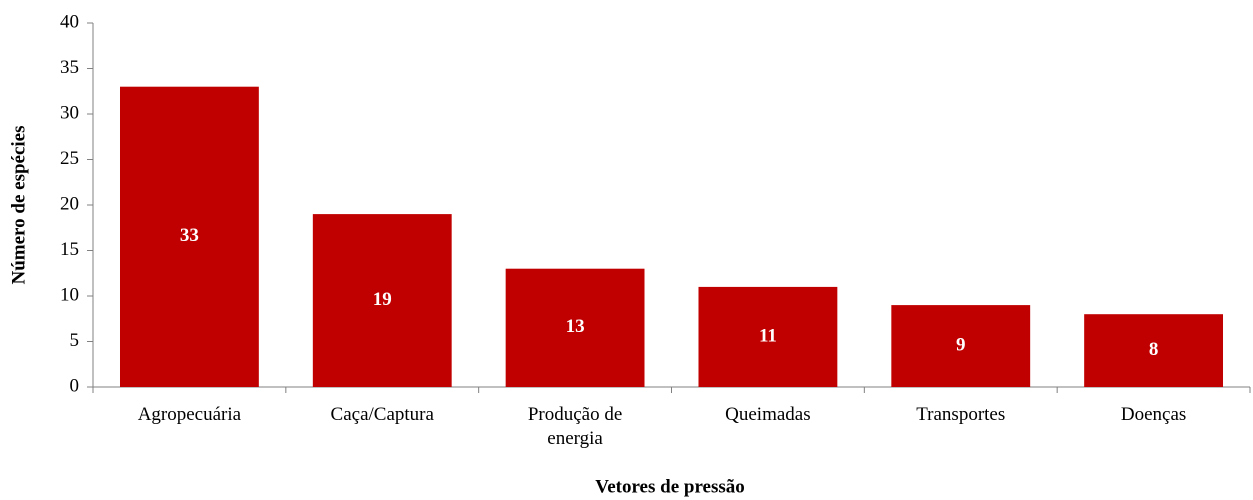 This screenshot has height=500, width=1253. Describe the element at coordinates (75, 385) in the screenshot. I see `y-tick-label: 0` at that location.